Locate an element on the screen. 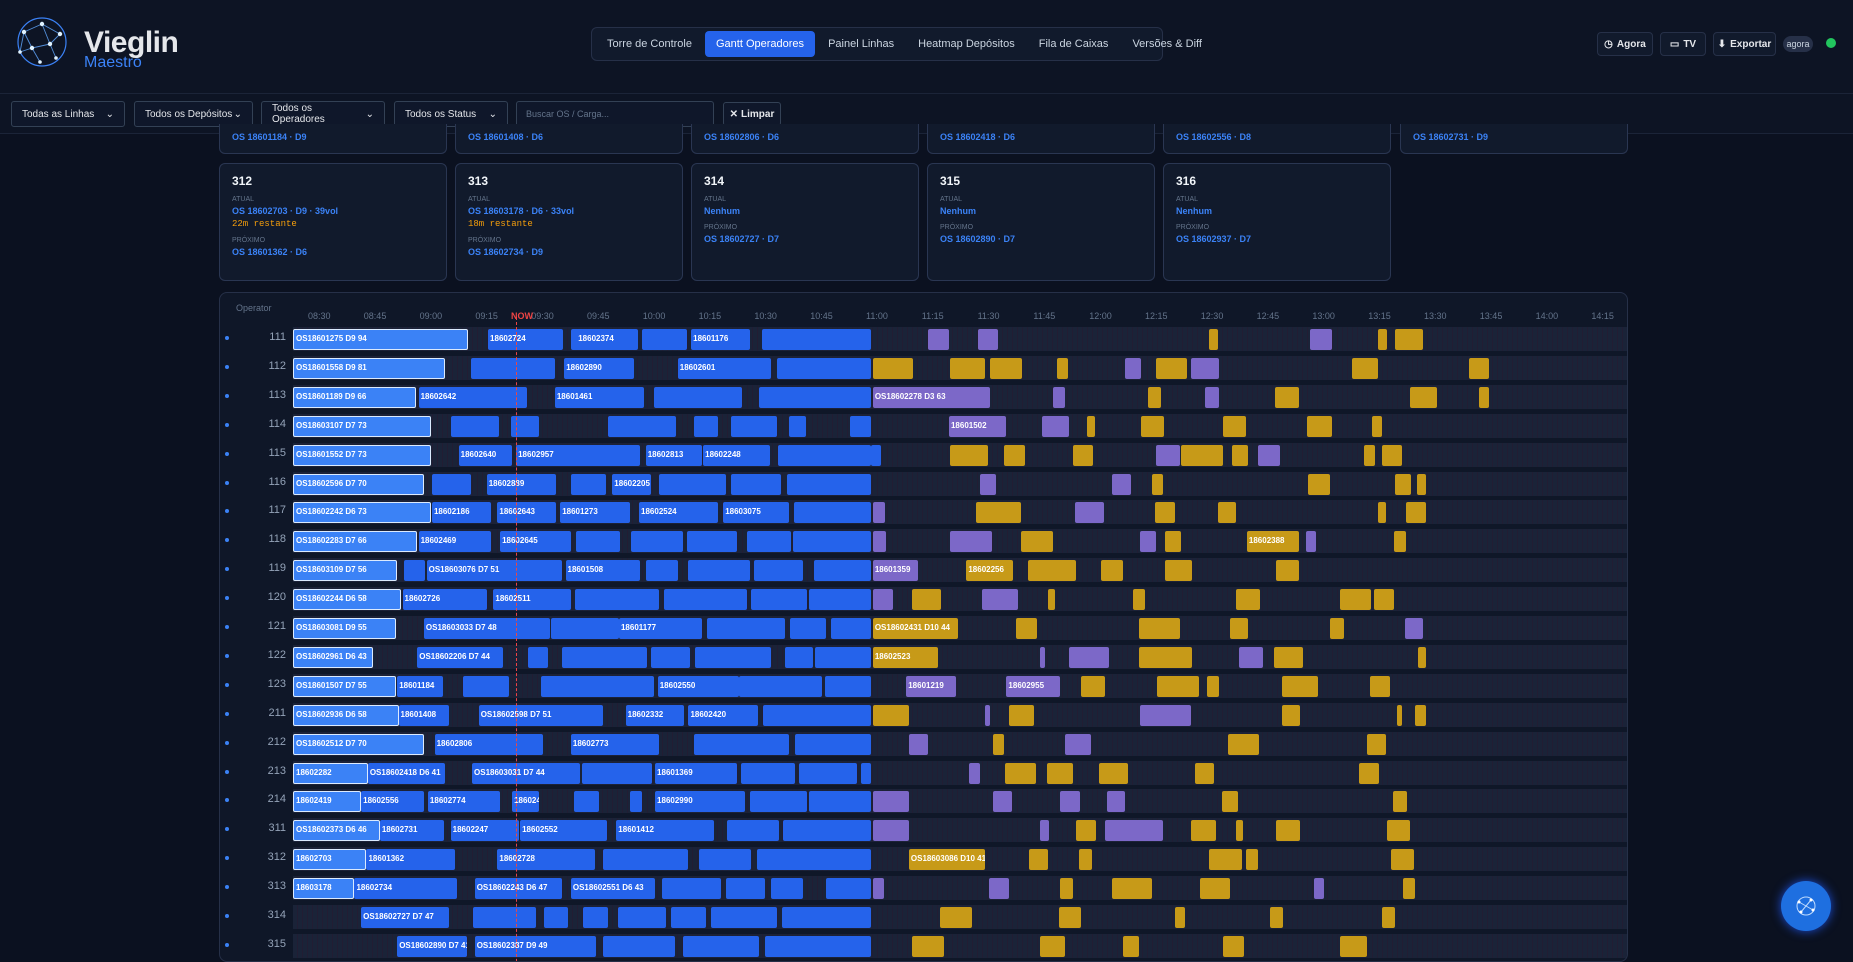 This screenshot has width=1853, height=962. agora-button: ◷ Agora is located at coordinates (1625, 44).